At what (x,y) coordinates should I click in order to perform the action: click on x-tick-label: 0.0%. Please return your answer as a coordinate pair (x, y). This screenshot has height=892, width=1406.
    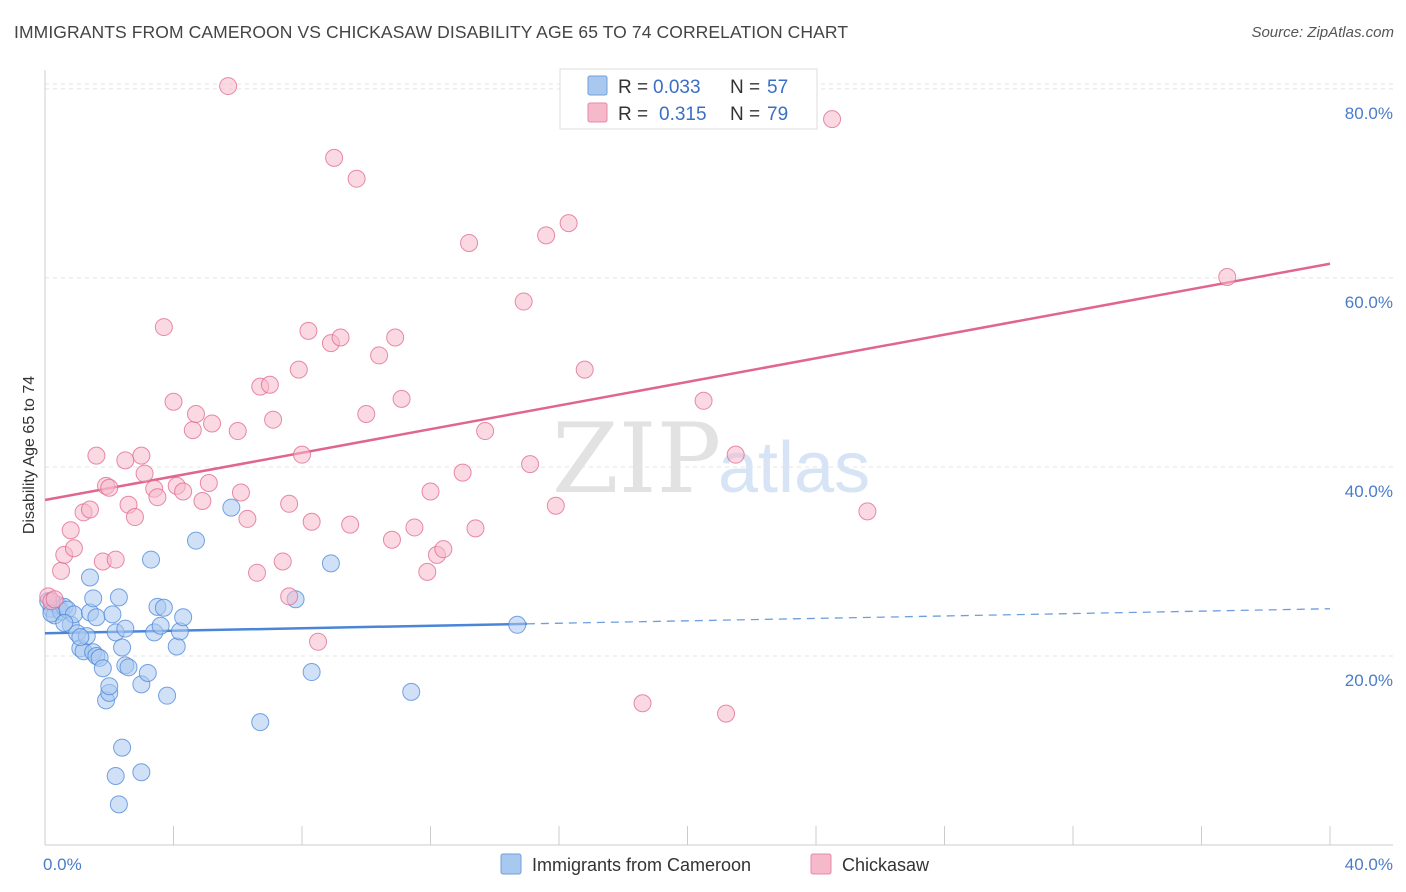
    Looking at the image, I should click on (62, 864).